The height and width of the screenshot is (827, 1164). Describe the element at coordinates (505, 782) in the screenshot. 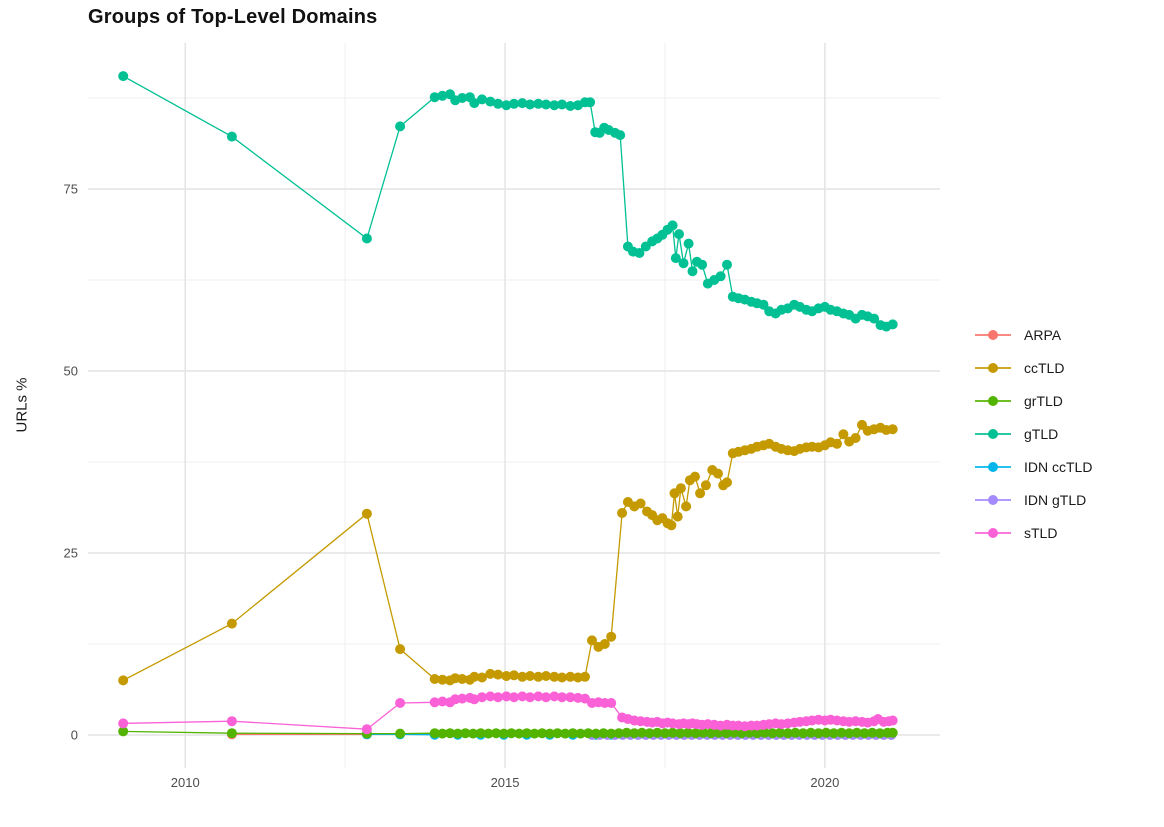

I see `x-tick-label-2015: 2015` at that location.